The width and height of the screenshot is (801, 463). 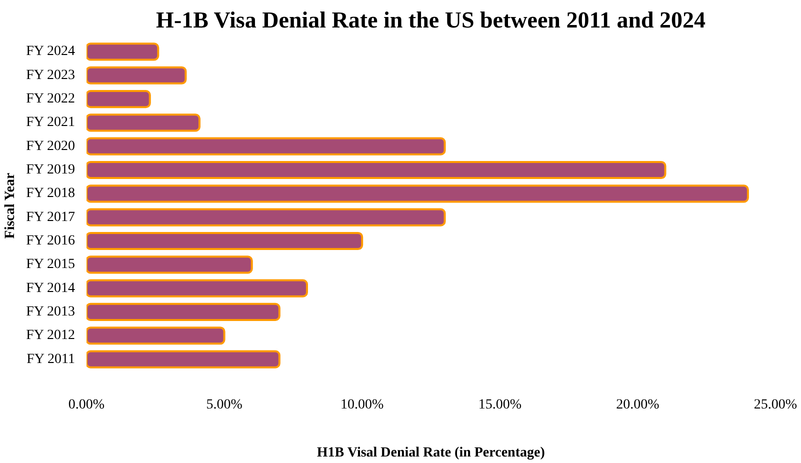 I want to click on y-tick-label: FY 2011, so click(x=50, y=359).